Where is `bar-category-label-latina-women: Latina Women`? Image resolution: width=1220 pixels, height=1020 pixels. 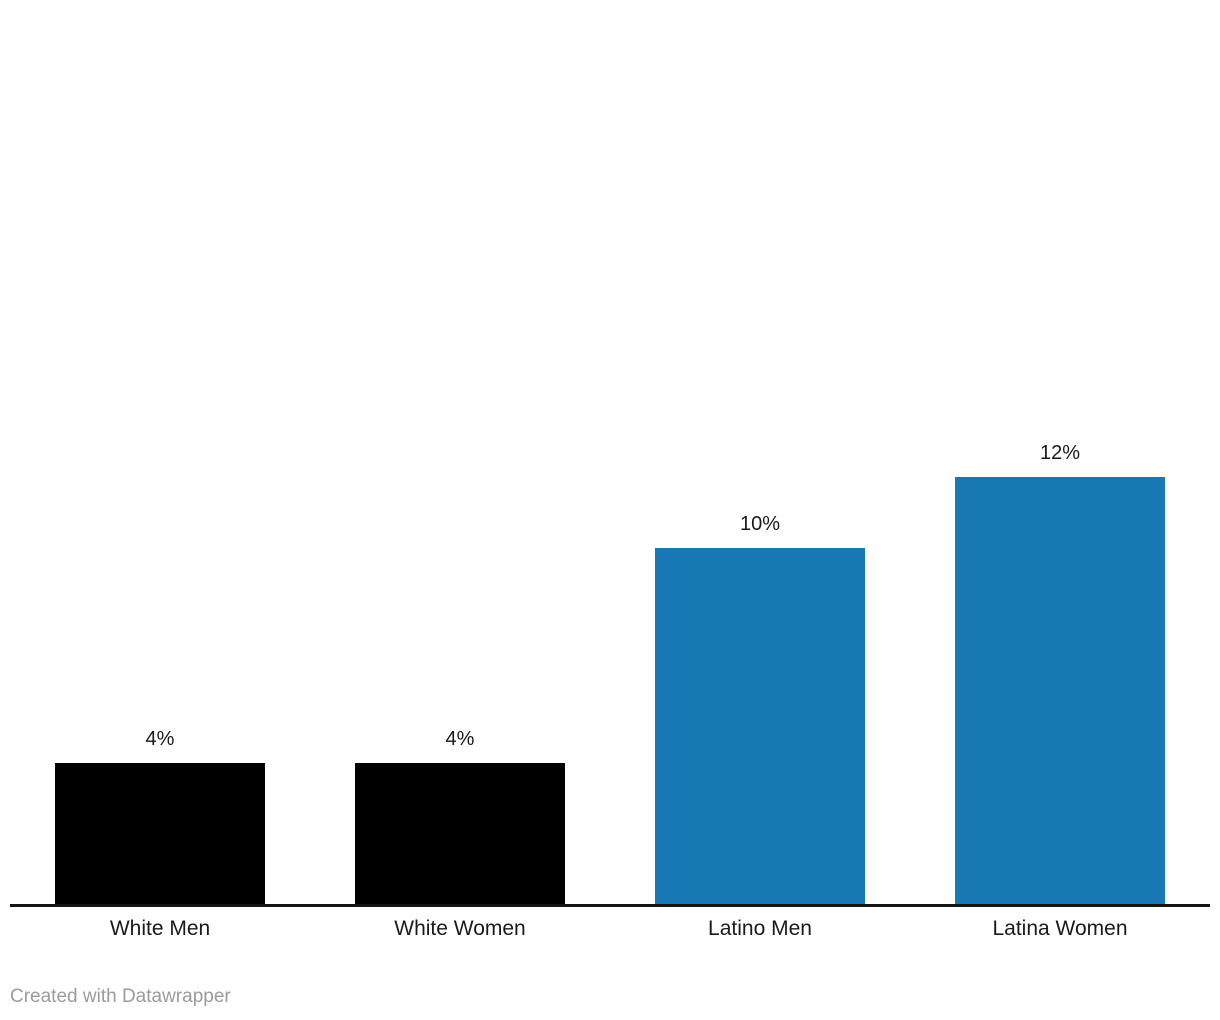
bar-category-label-latina-women: Latina Women is located at coordinates (1060, 928).